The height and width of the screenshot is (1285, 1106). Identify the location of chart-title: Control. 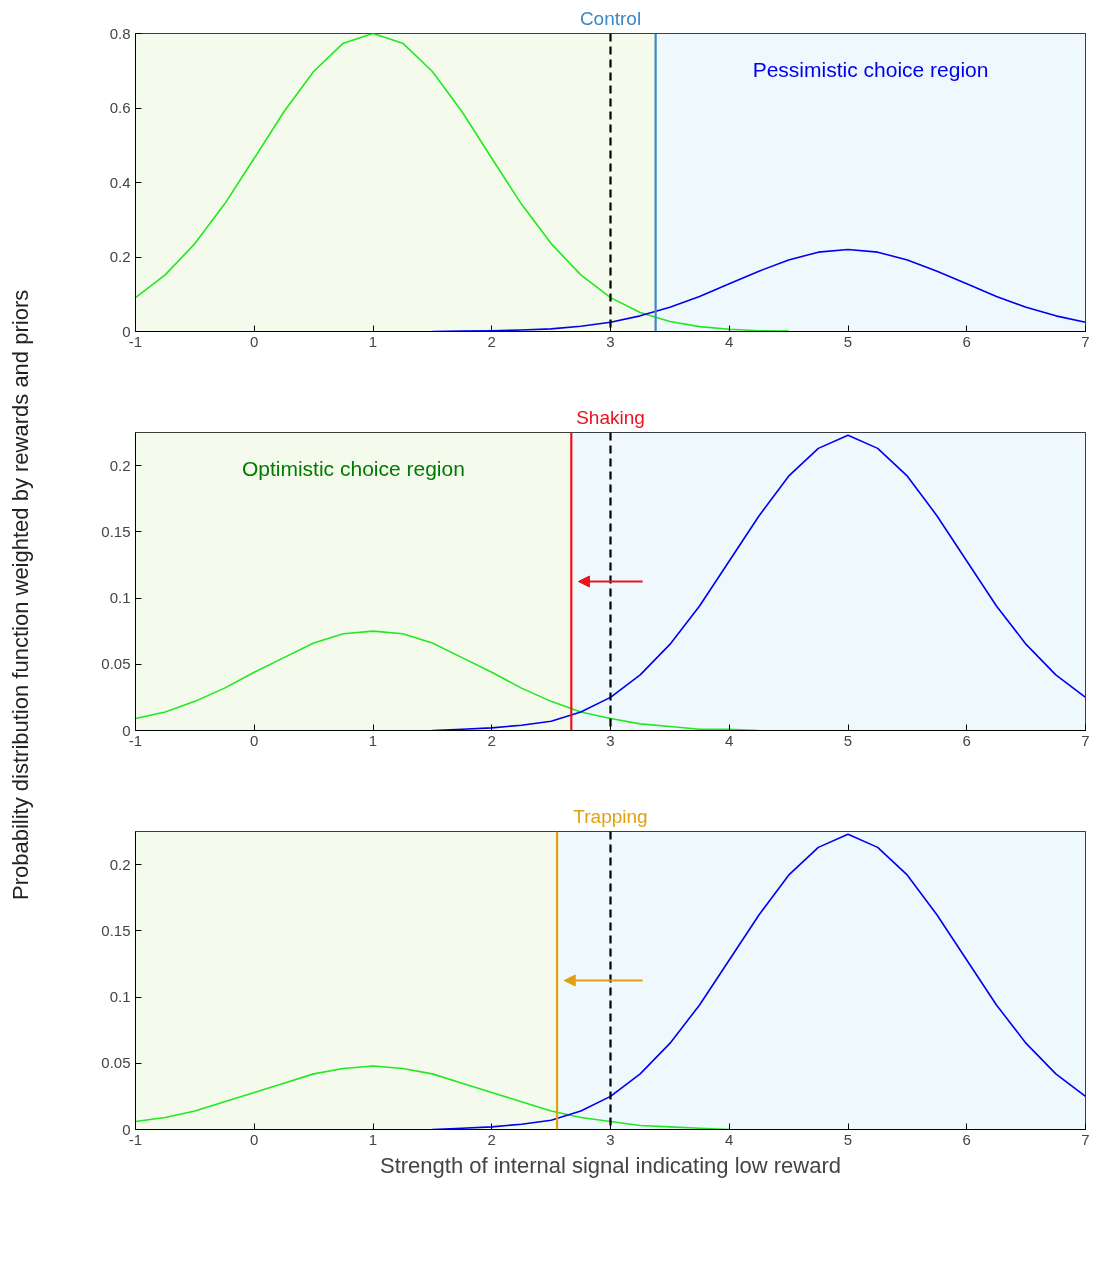
(610, 18).